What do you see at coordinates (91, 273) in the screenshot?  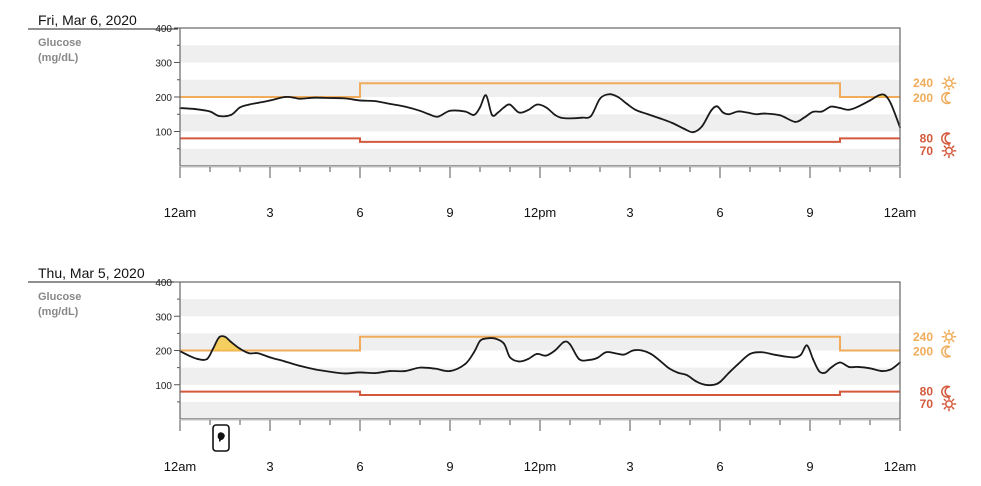 I see `chart-date-title: Thu, Mar 5, 2020` at bounding box center [91, 273].